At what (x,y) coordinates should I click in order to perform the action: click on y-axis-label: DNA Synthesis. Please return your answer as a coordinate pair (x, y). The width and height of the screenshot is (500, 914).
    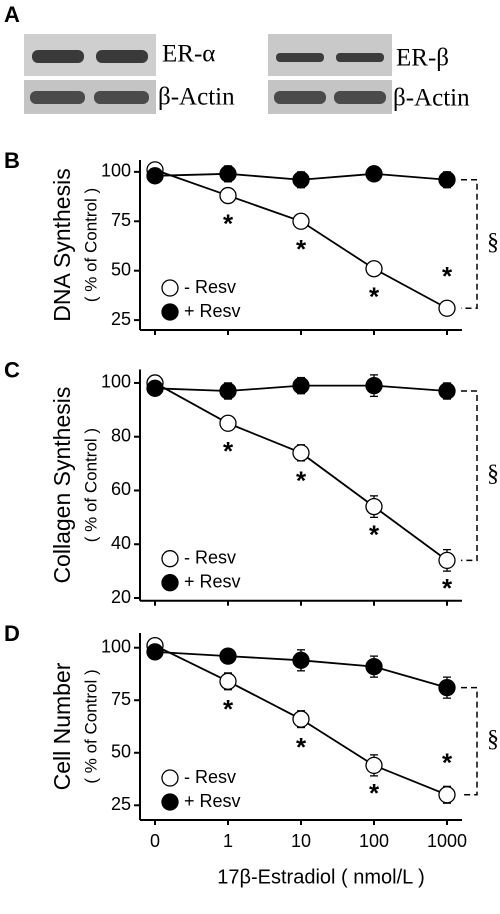
    Looking at the image, I should click on (62, 244).